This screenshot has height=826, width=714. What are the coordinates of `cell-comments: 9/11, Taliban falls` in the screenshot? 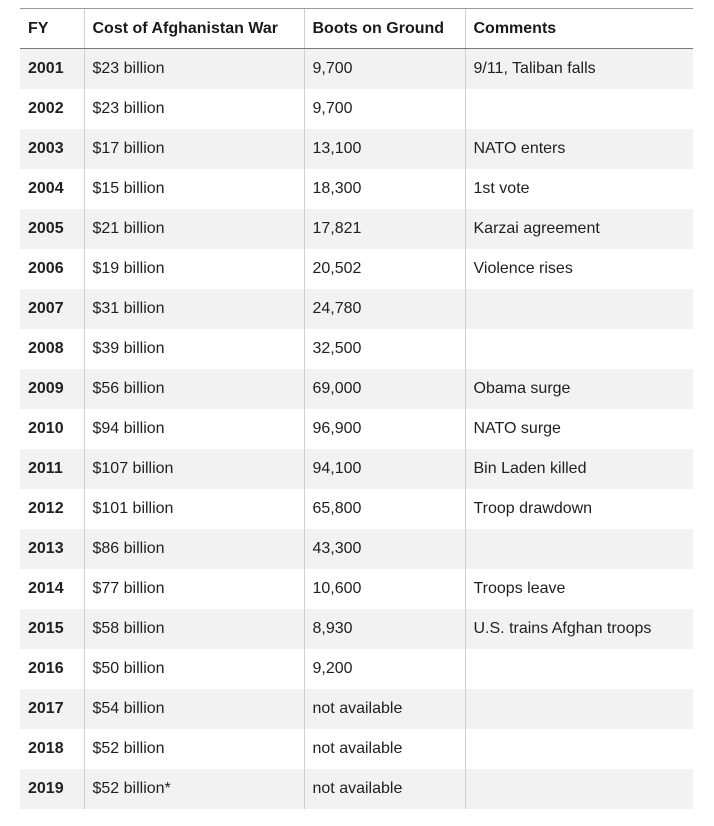 It's located at (578, 68).